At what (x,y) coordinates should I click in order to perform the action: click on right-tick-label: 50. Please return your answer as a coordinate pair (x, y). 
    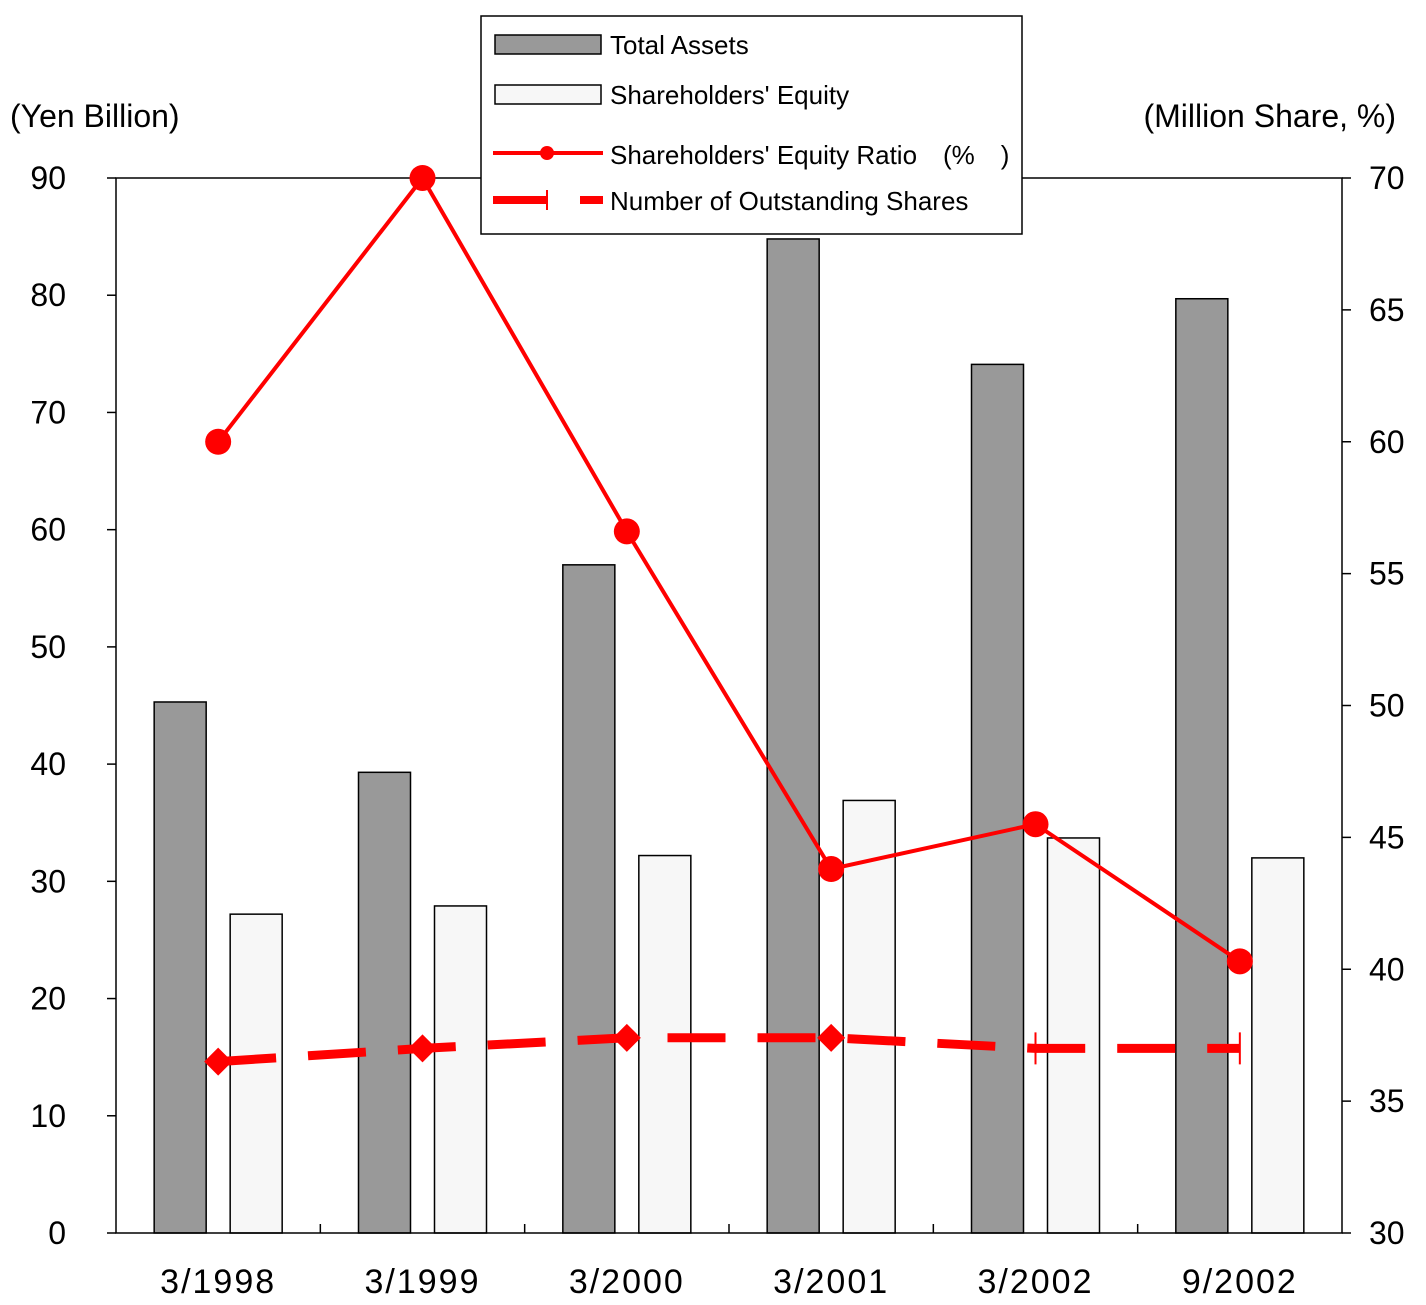
    Looking at the image, I should click on (1387, 706).